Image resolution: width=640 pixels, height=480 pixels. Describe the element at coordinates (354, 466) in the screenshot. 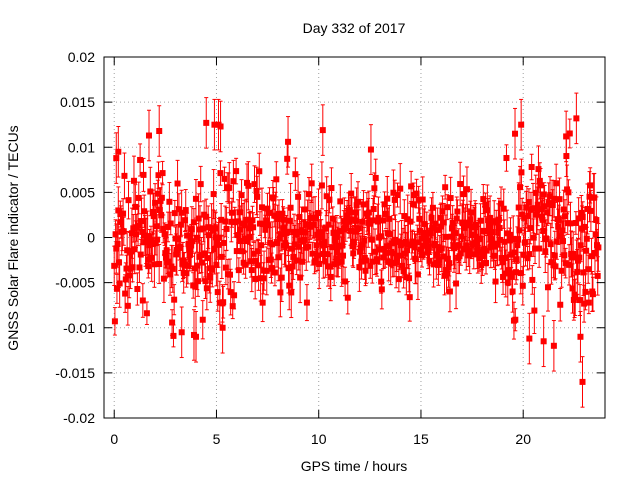

I see `x-axis-label: GPS time / hours` at that location.